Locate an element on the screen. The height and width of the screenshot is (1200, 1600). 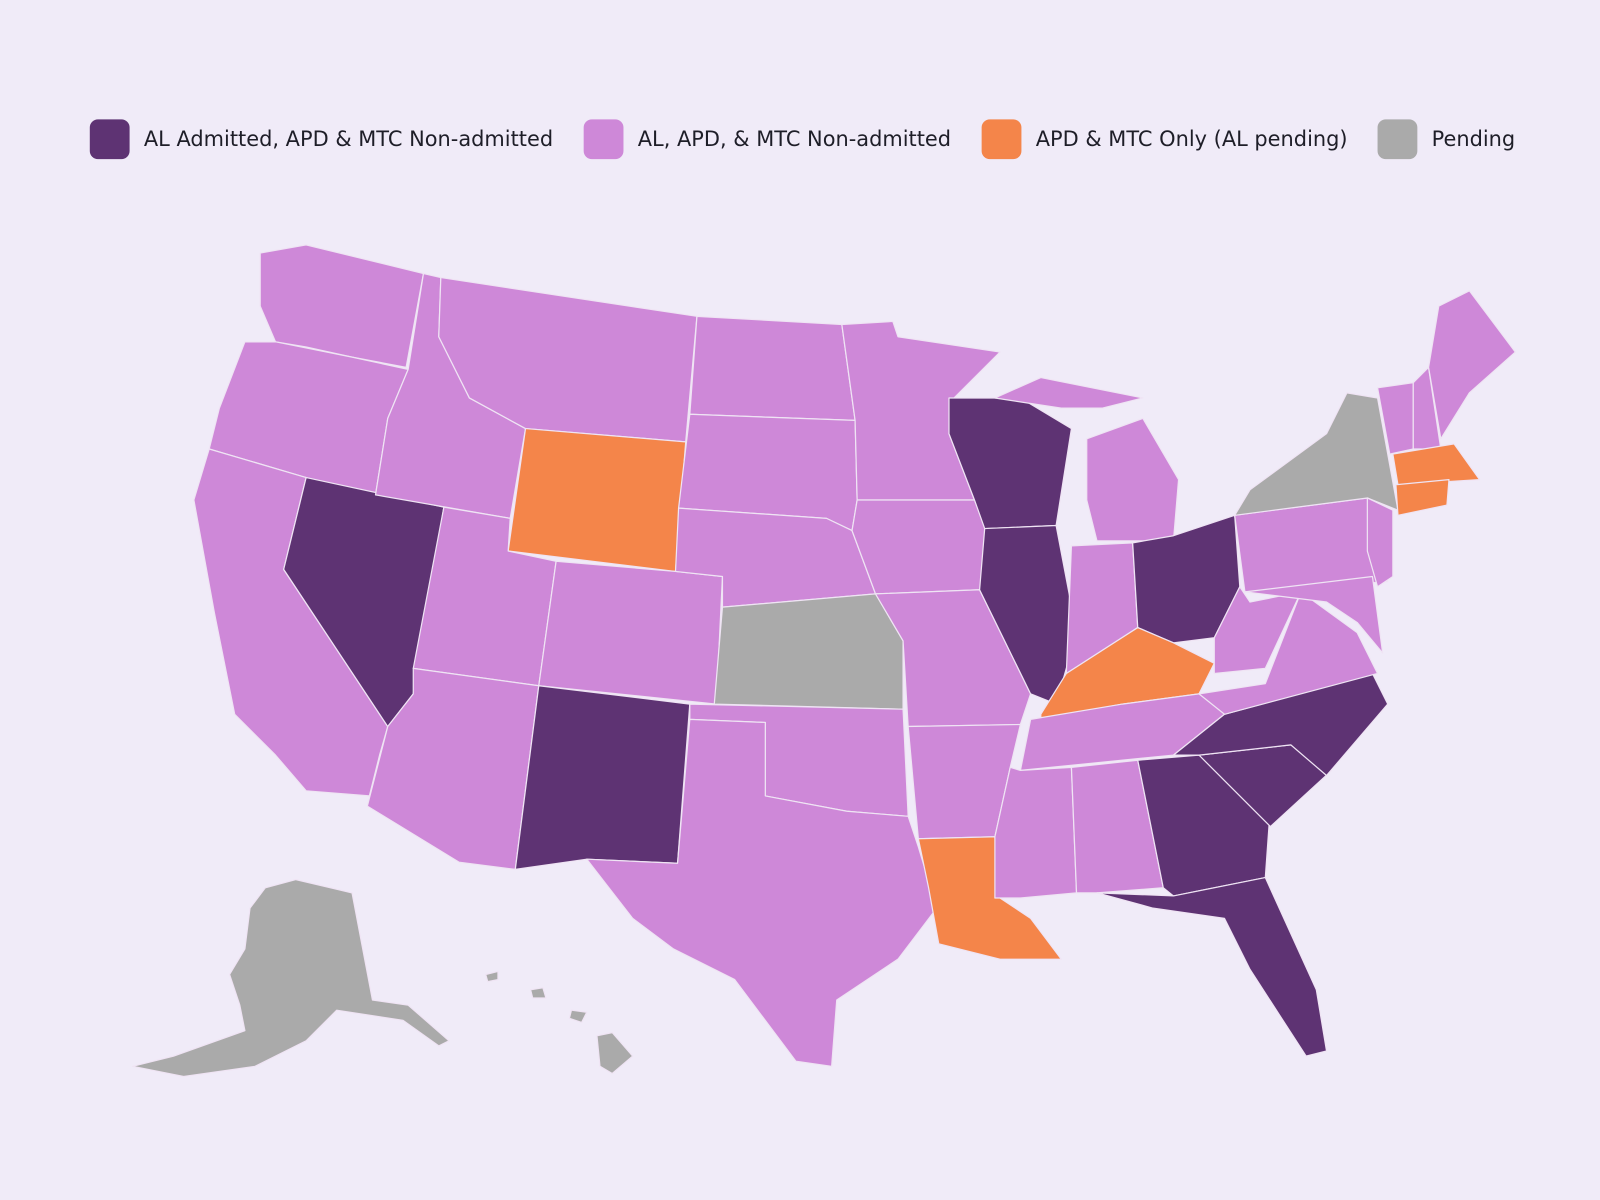
legend-label: AL Admitted, APD & MTC Non-admitted is located at coordinates (348, 139).